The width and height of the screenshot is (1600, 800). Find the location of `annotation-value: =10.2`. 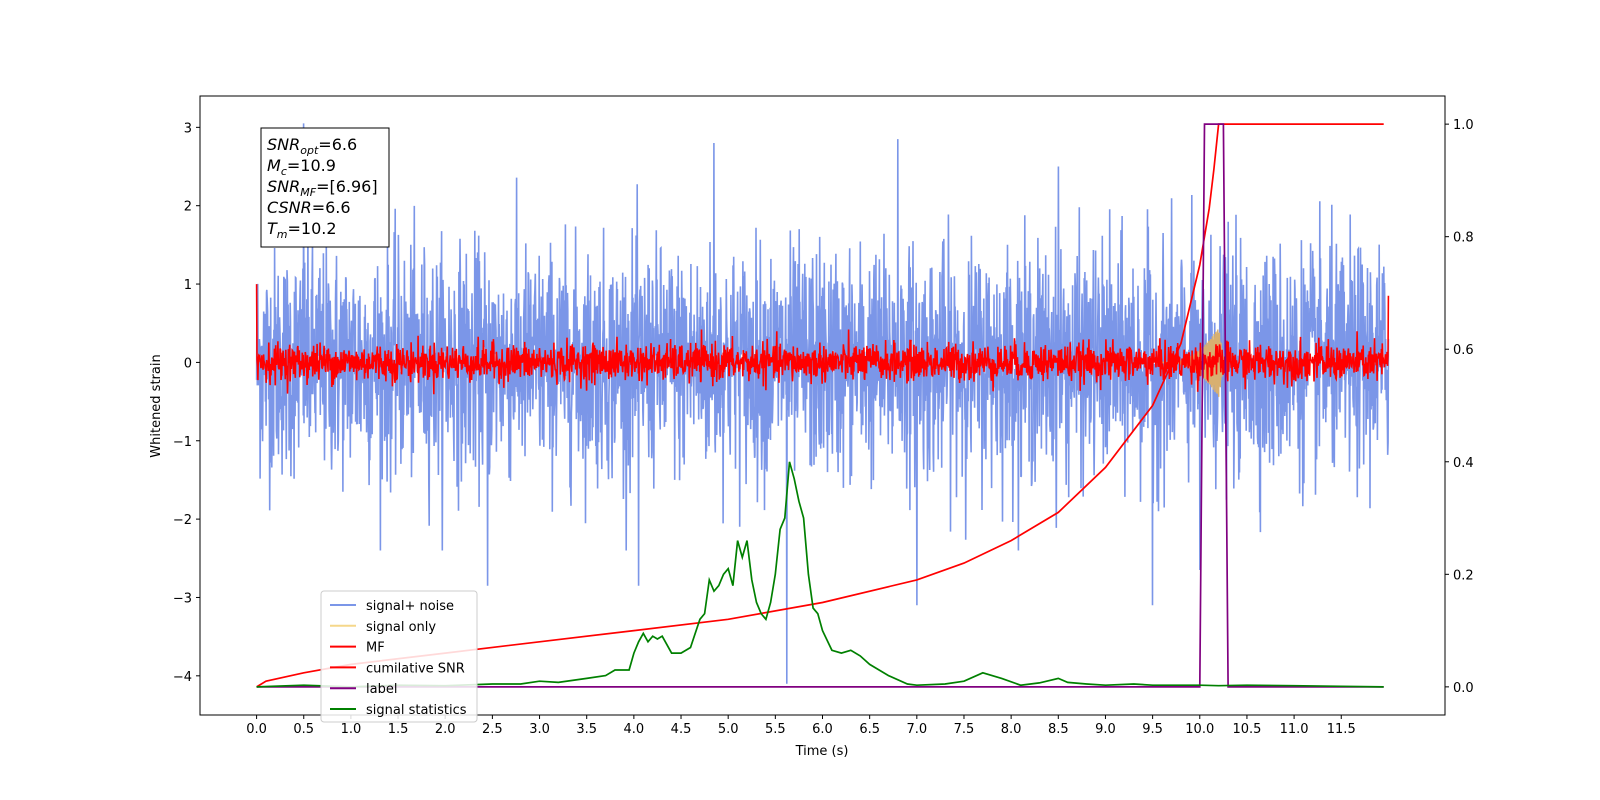

annotation-value: =10.2 is located at coordinates (312, 228).